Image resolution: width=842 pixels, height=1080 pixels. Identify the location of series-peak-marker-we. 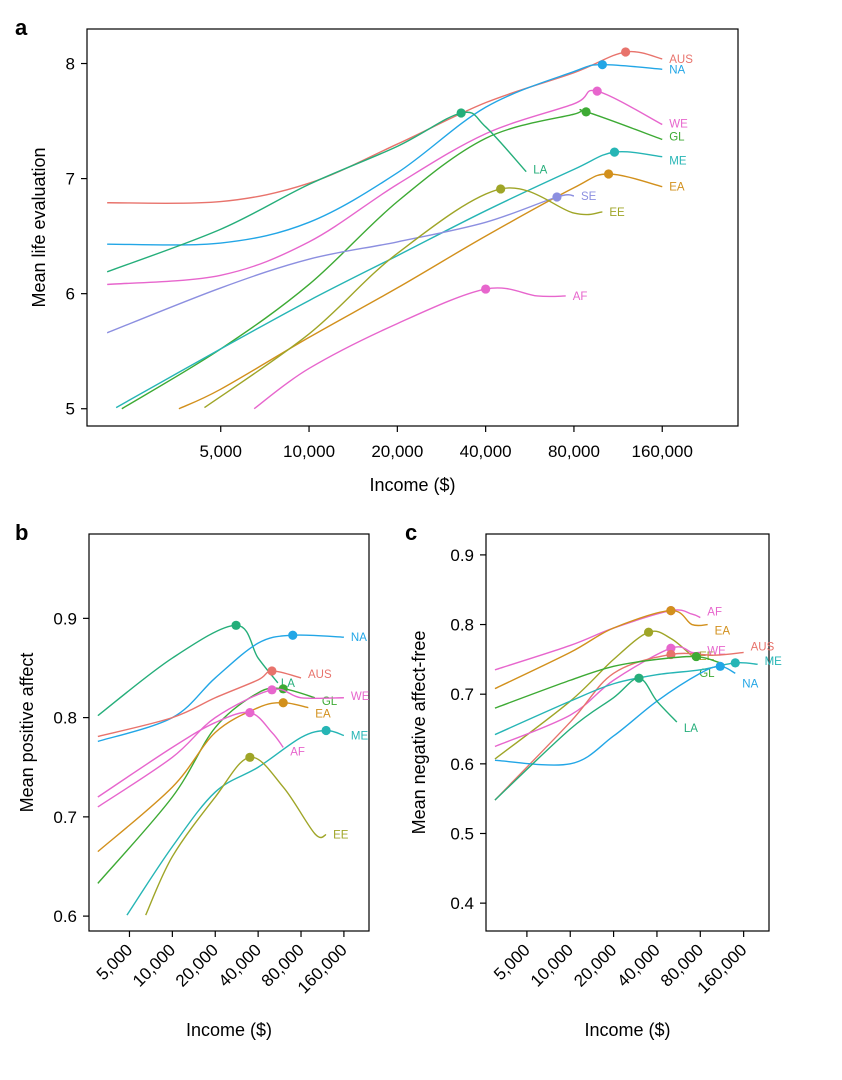
(272, 690).